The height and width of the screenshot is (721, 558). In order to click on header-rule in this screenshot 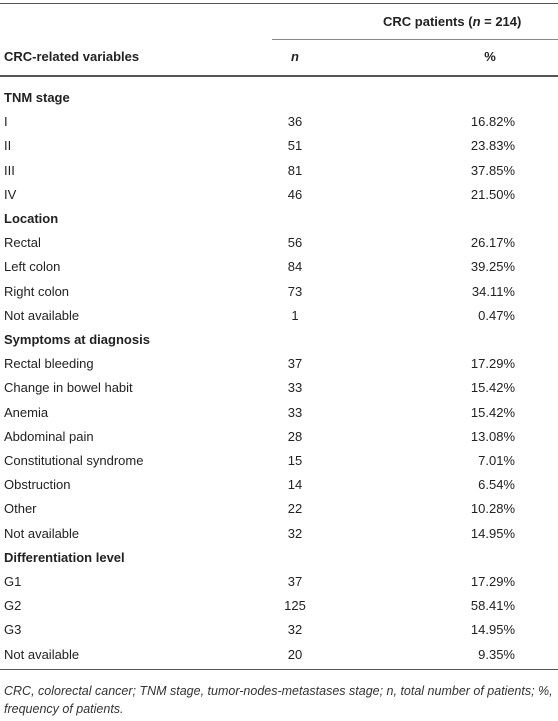, I will do `click(279, 76)`.